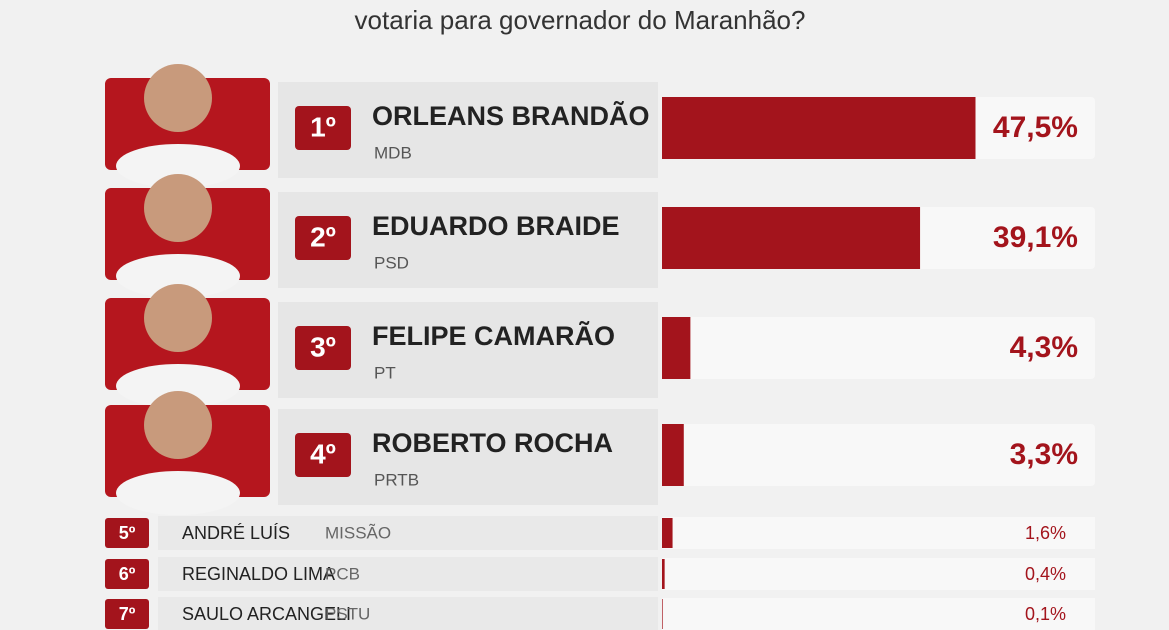 The width and height of the screenshot is (1169, 630). Describe the element at coordinates (347, 613) in the screenshot. I see `party-label: PSTU` at that location.